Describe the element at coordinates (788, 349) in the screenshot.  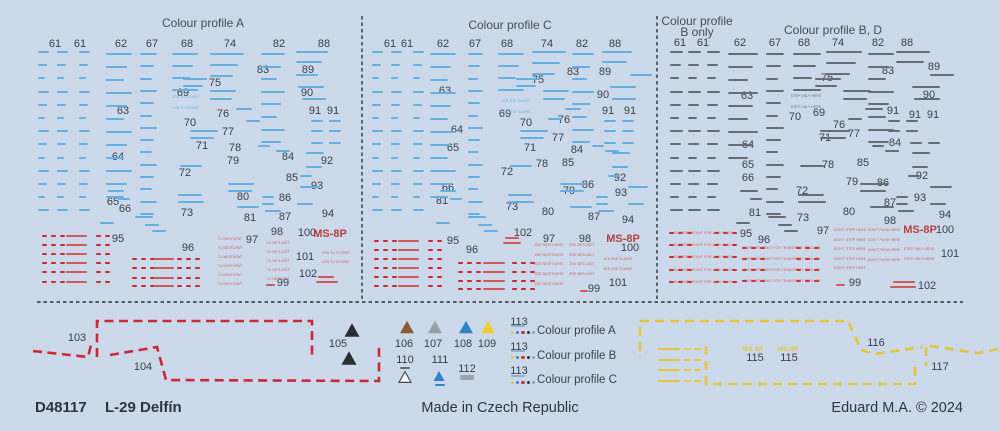
I see `ms8p-yellow-text: MS-8P` at that location.